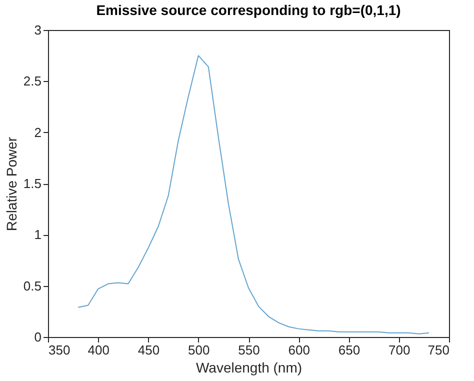 Image resolution: width=474 pixels, height=381 pixels. What do you see at coordinates (11, 184) in the screenshot?
I see `y-axis-title: Relative Power` at bounding box center [11, 184].